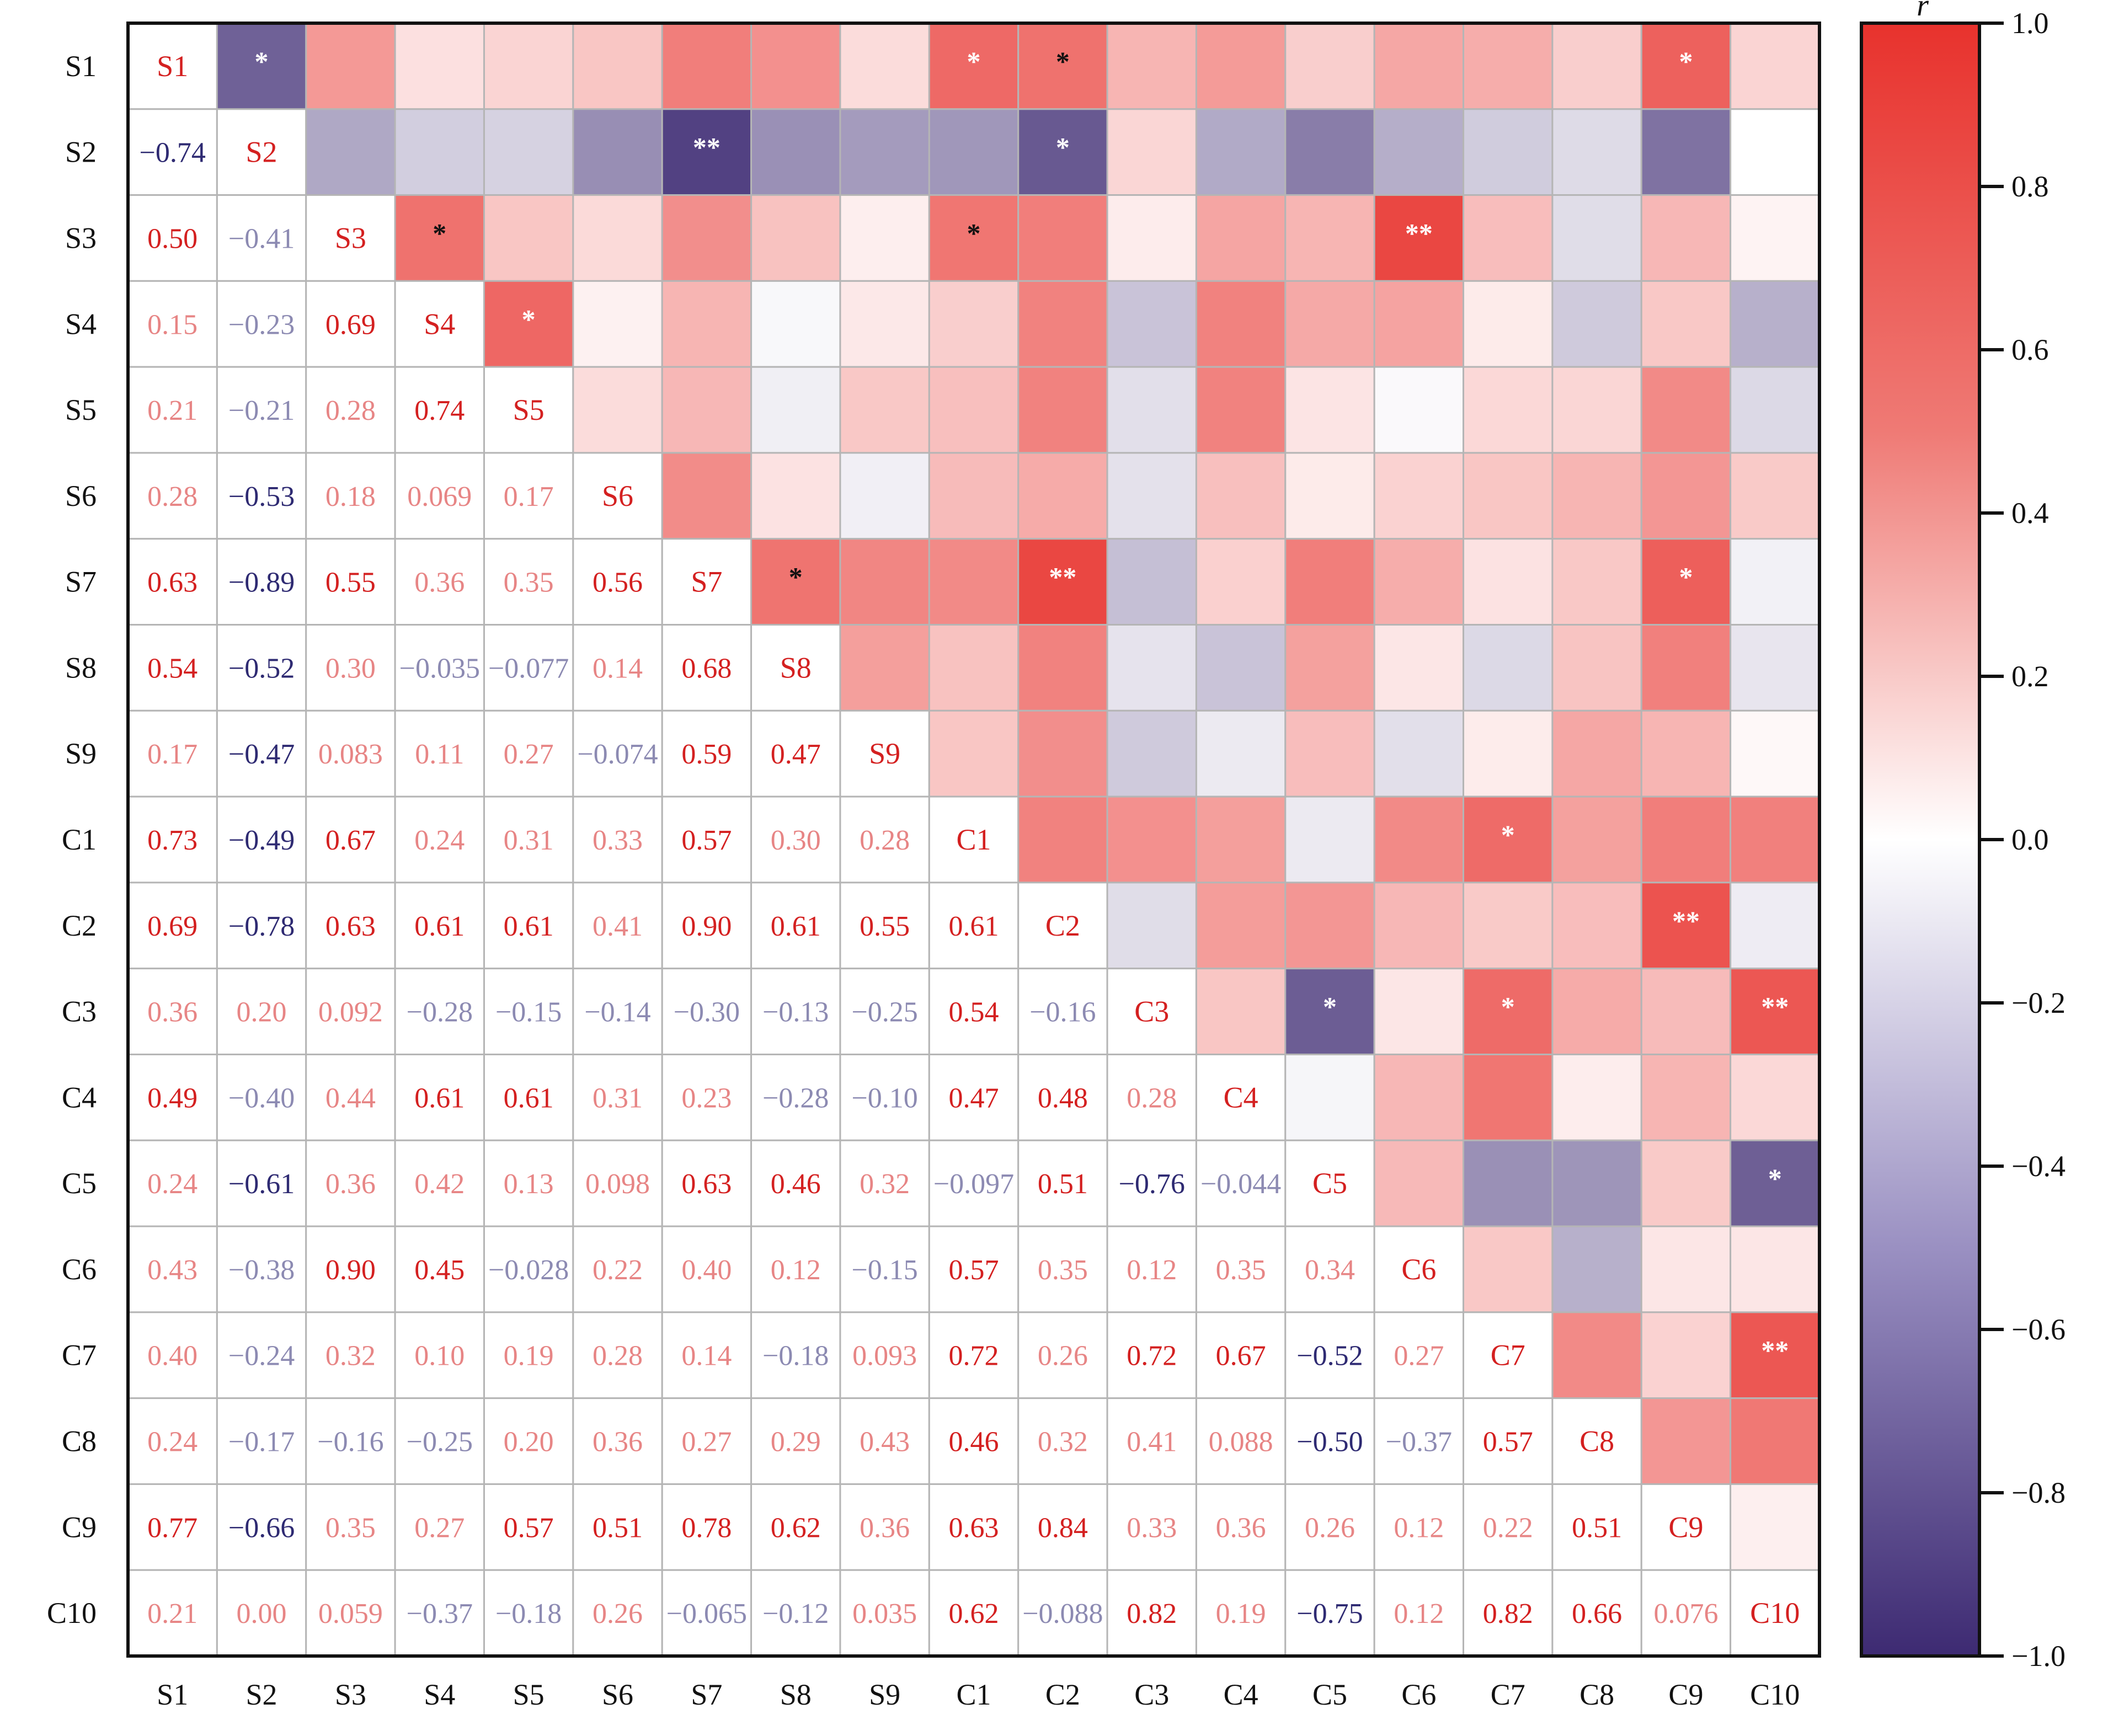 This screenshot has width=2124, height=1736. What do you see at coordinates (261, 152) in the screenshot?
I see `diagonal-label: S2` at bounding box center [261, 152].